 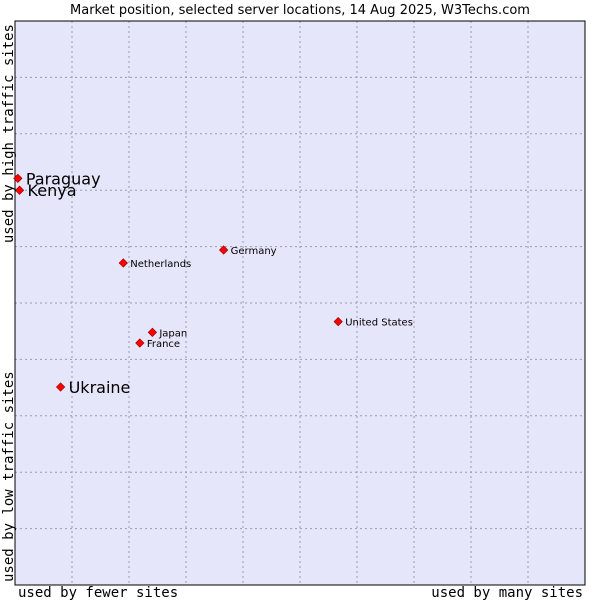 What do you see at coordinates (18, 178) in the screenshot?
I see `point-marker-paraguay` at bounding box center [18, 178].